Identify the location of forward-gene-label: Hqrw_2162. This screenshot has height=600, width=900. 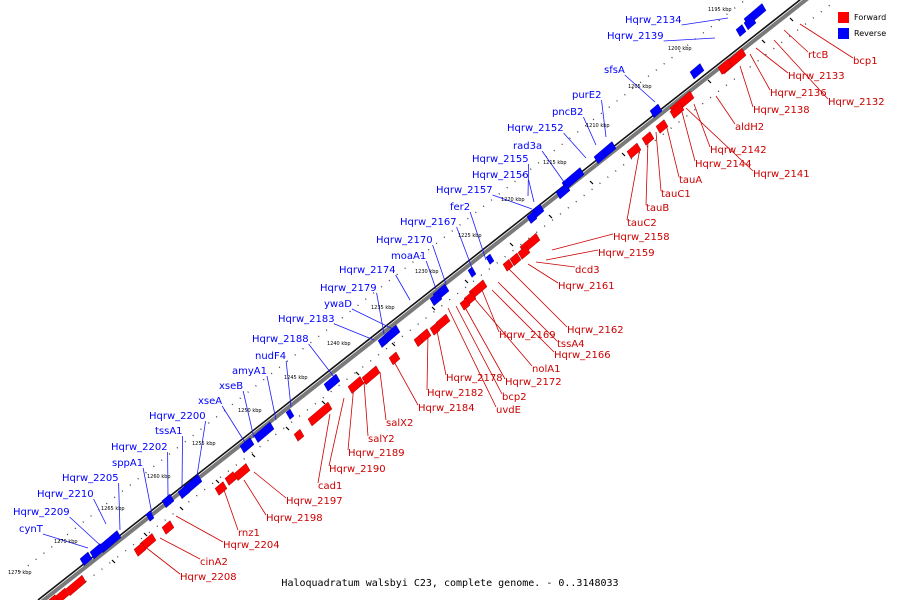
(595, 330).